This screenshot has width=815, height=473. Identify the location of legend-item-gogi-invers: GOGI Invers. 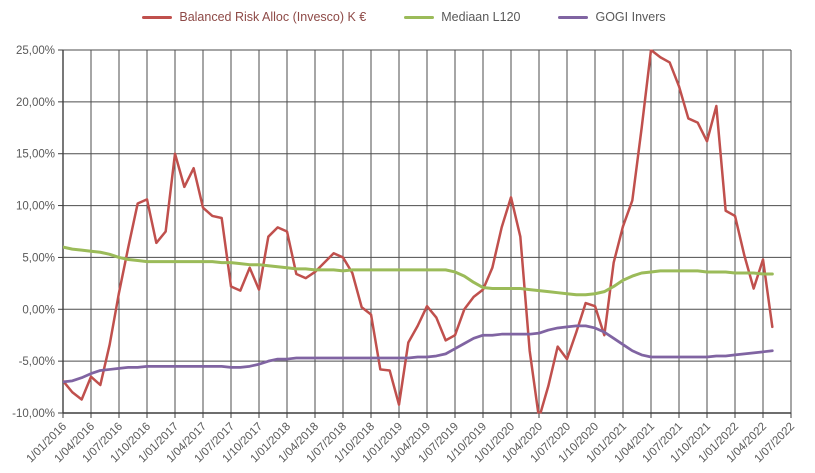
(612, 17).